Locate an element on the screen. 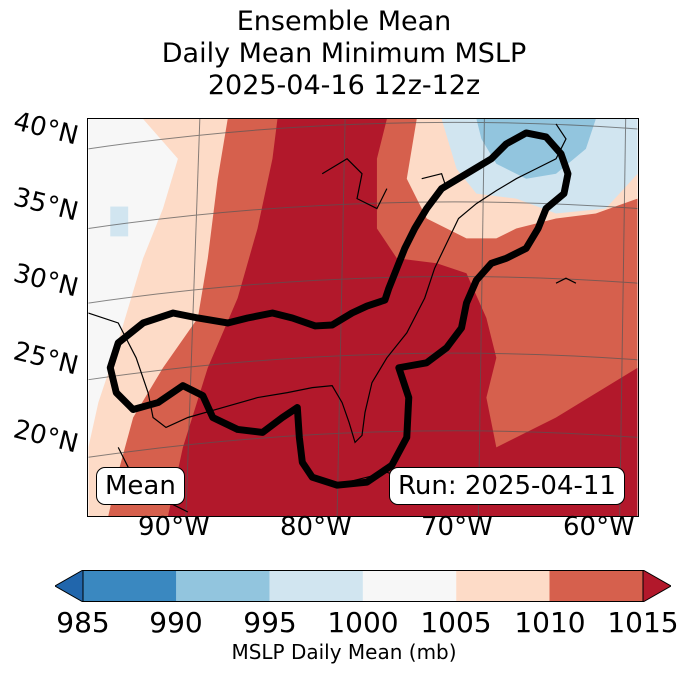 Image resolution: width=688 pixels, height=674 pixels. title-line-2: Daily Mean Minimum MSLP is located at coordinates (344, 53).